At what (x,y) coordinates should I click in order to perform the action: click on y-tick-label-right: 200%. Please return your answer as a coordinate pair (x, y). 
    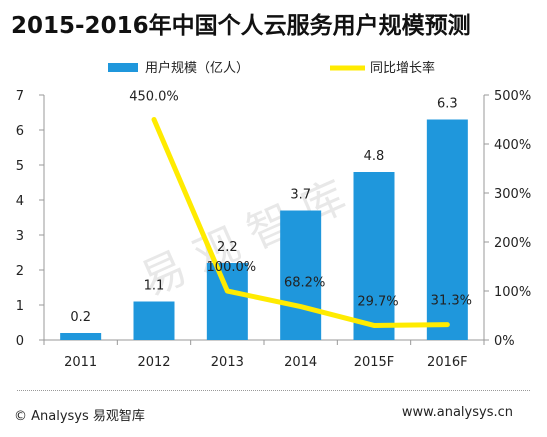
    Looking at the image, I should click on (512, 243).